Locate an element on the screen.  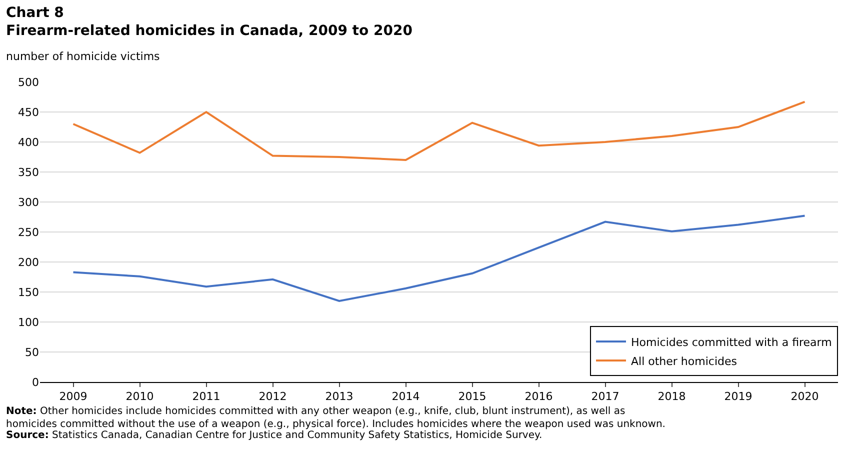
x-tick-label: 2016 is located at coordinates (538, 397).